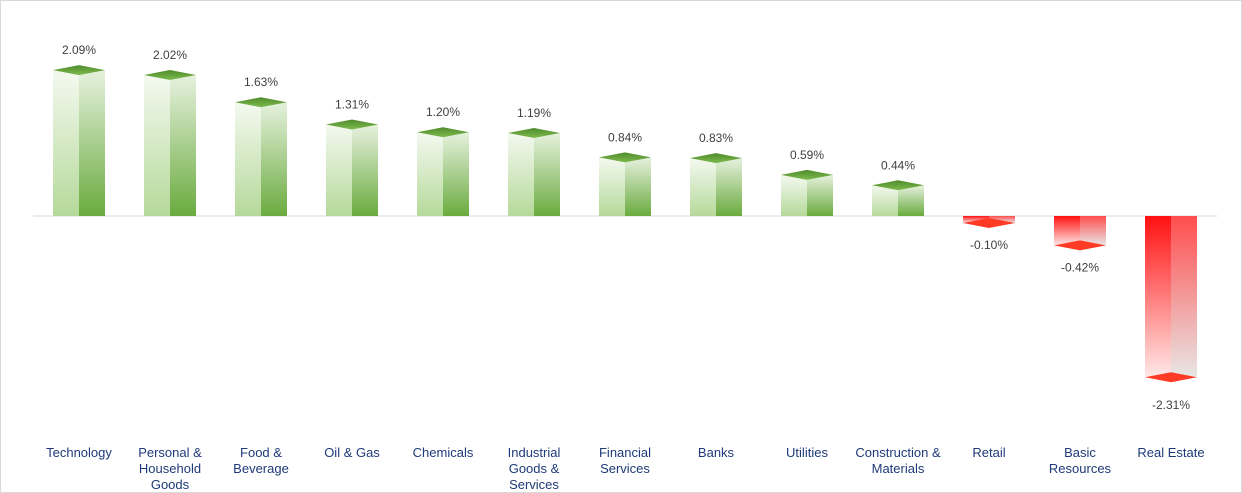  What do you see at coordinates (807, 452) in the screenshot?
I see `category-label: Utilities` at bounding box center [807, 452].